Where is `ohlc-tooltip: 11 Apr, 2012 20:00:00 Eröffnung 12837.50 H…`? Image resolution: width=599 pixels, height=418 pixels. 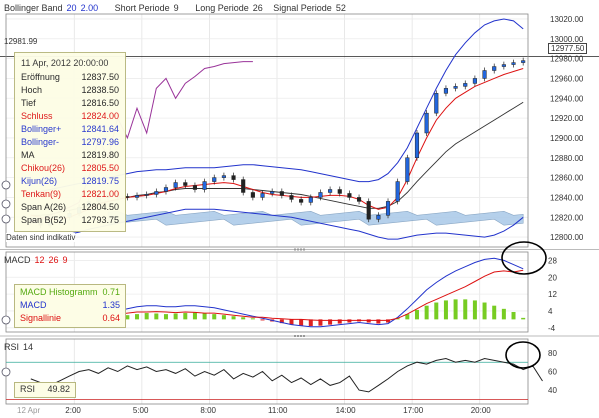 ohlc-tooltip: 11 Apr, 2012 20:00:00 Eröffnung 12837.50 H… is located at coordinates (70, 142).